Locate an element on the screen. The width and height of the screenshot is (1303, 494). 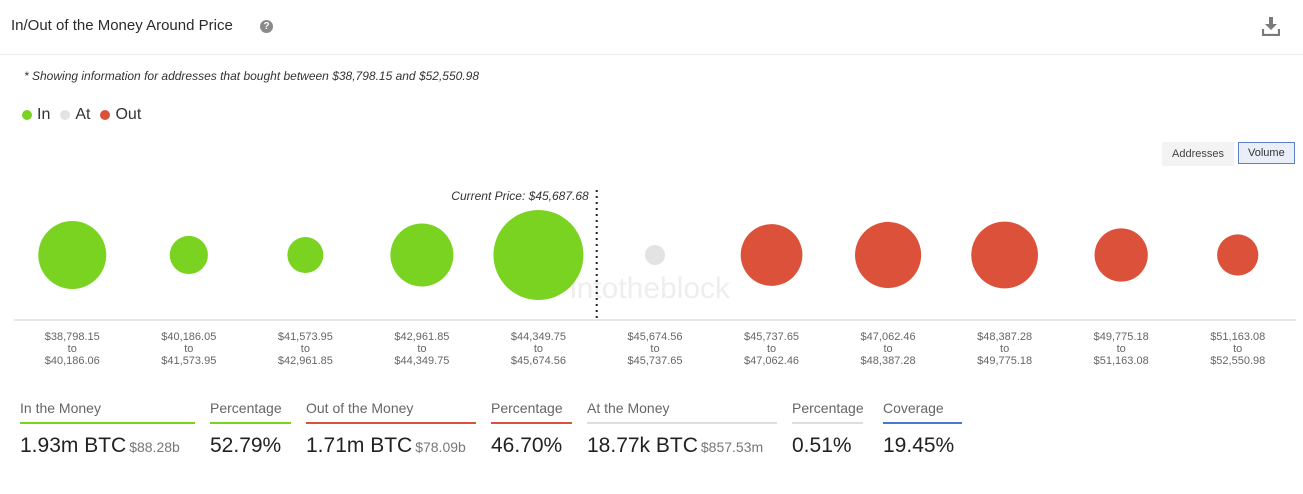
bubble-at is located at coordinates (655, 255).